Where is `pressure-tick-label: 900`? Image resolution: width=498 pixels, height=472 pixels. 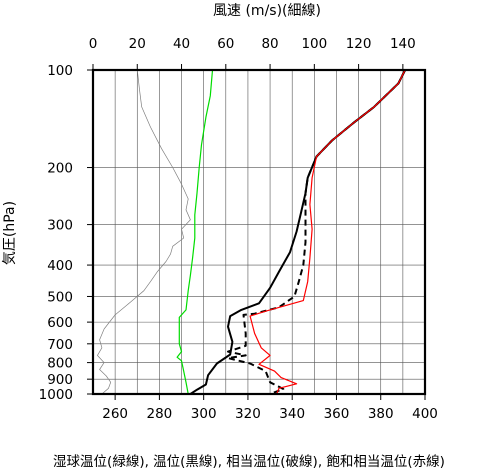
pressure-tick-label: 900 is located at coordinates (60, 380).